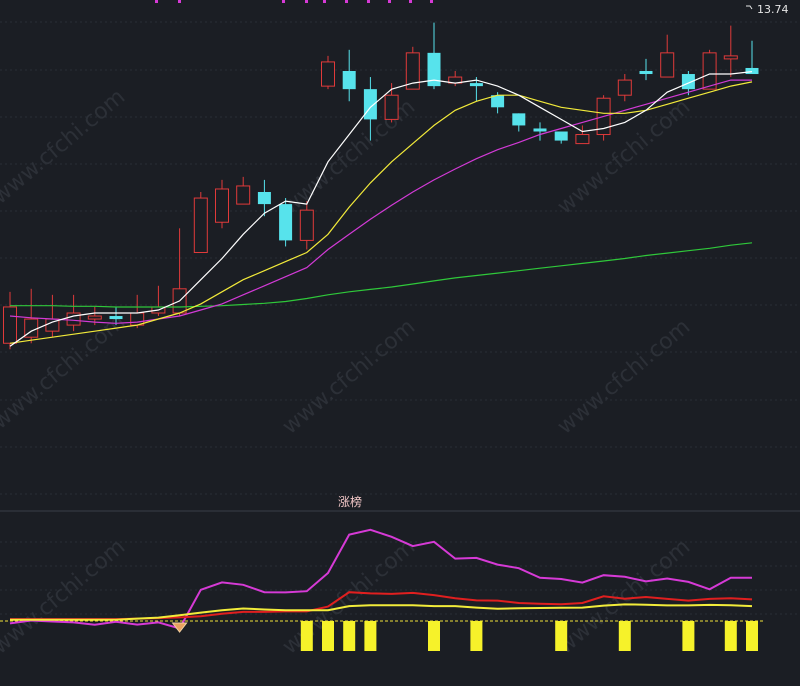 The height and width of the screenshot is (686, 800). Describe the element at coordinates (179, 627) in the screenshot. I see `diamond-signal-icon` at that location.